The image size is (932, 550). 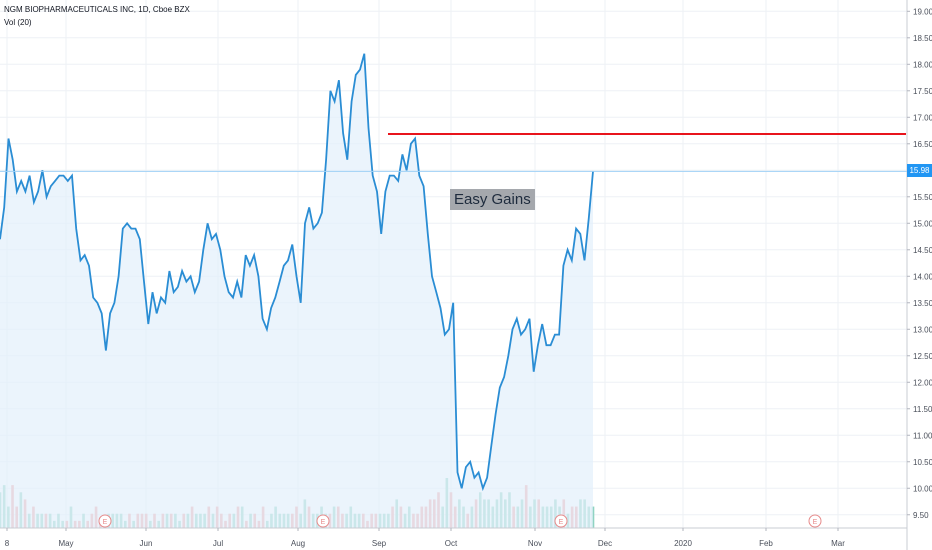 I want to click on x-tick-label: Aug, so click(x=298, y=543).